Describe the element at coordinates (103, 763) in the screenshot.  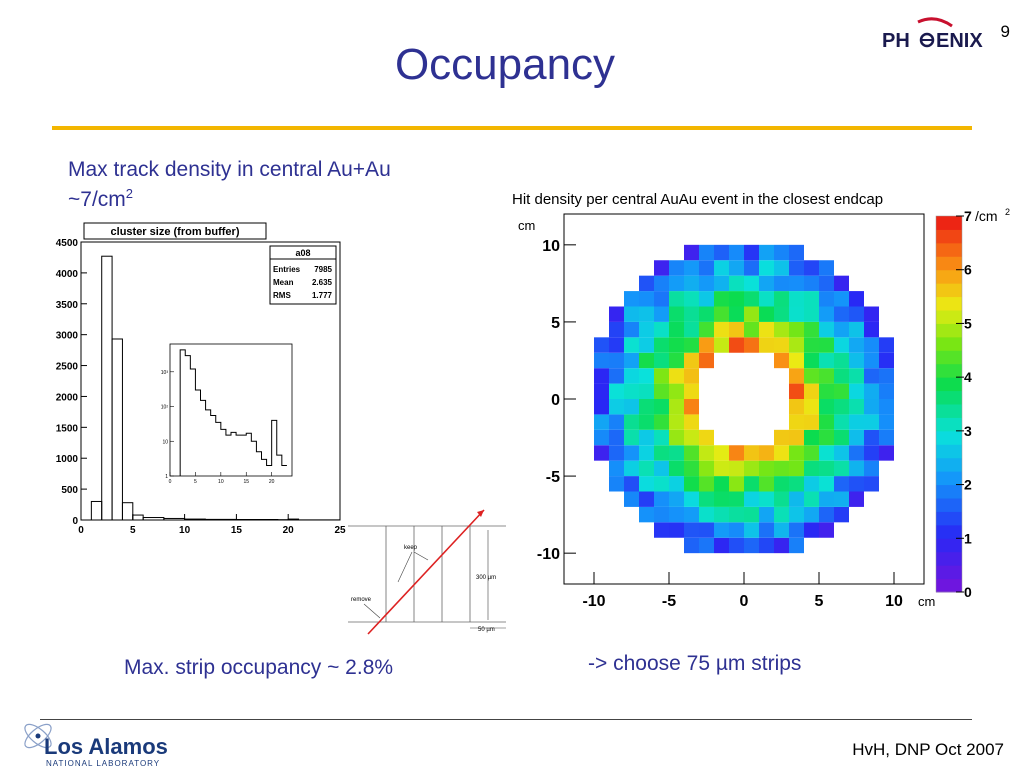
I see `lanl-logo-sub: NATIONAL LABORATORY` at that location.